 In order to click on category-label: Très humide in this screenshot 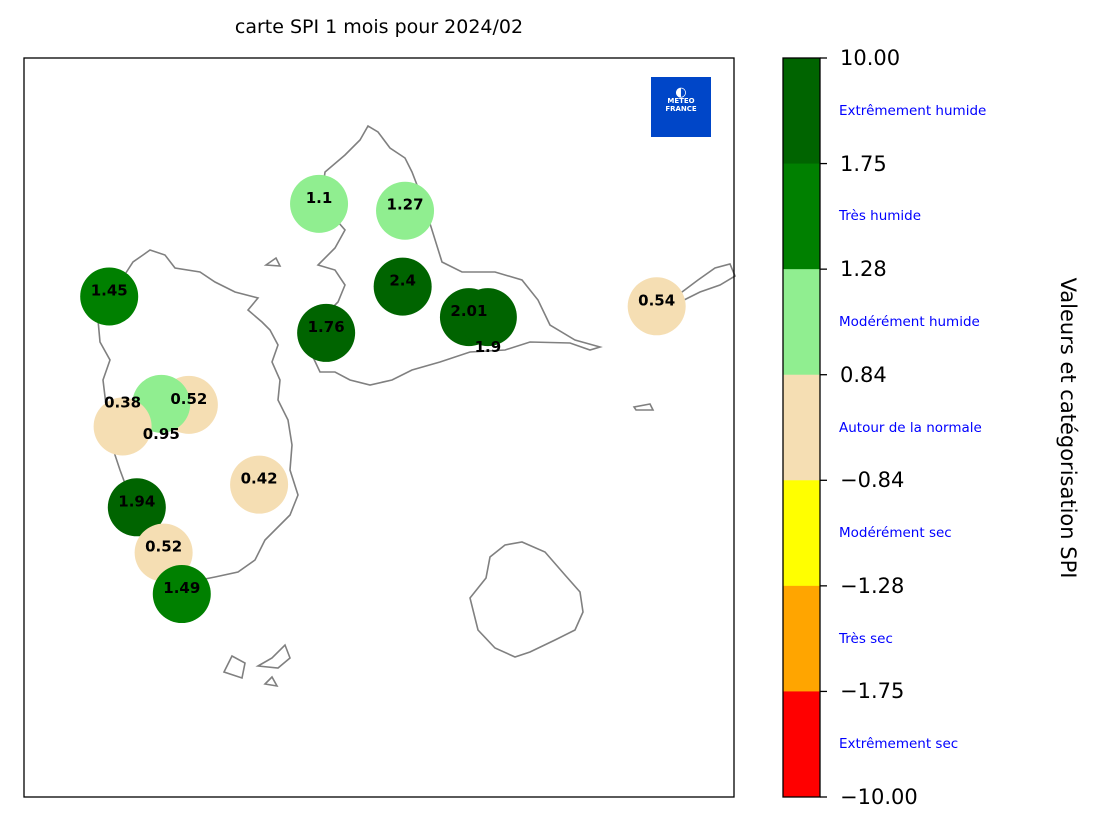, I will do `click(880, 216)`.